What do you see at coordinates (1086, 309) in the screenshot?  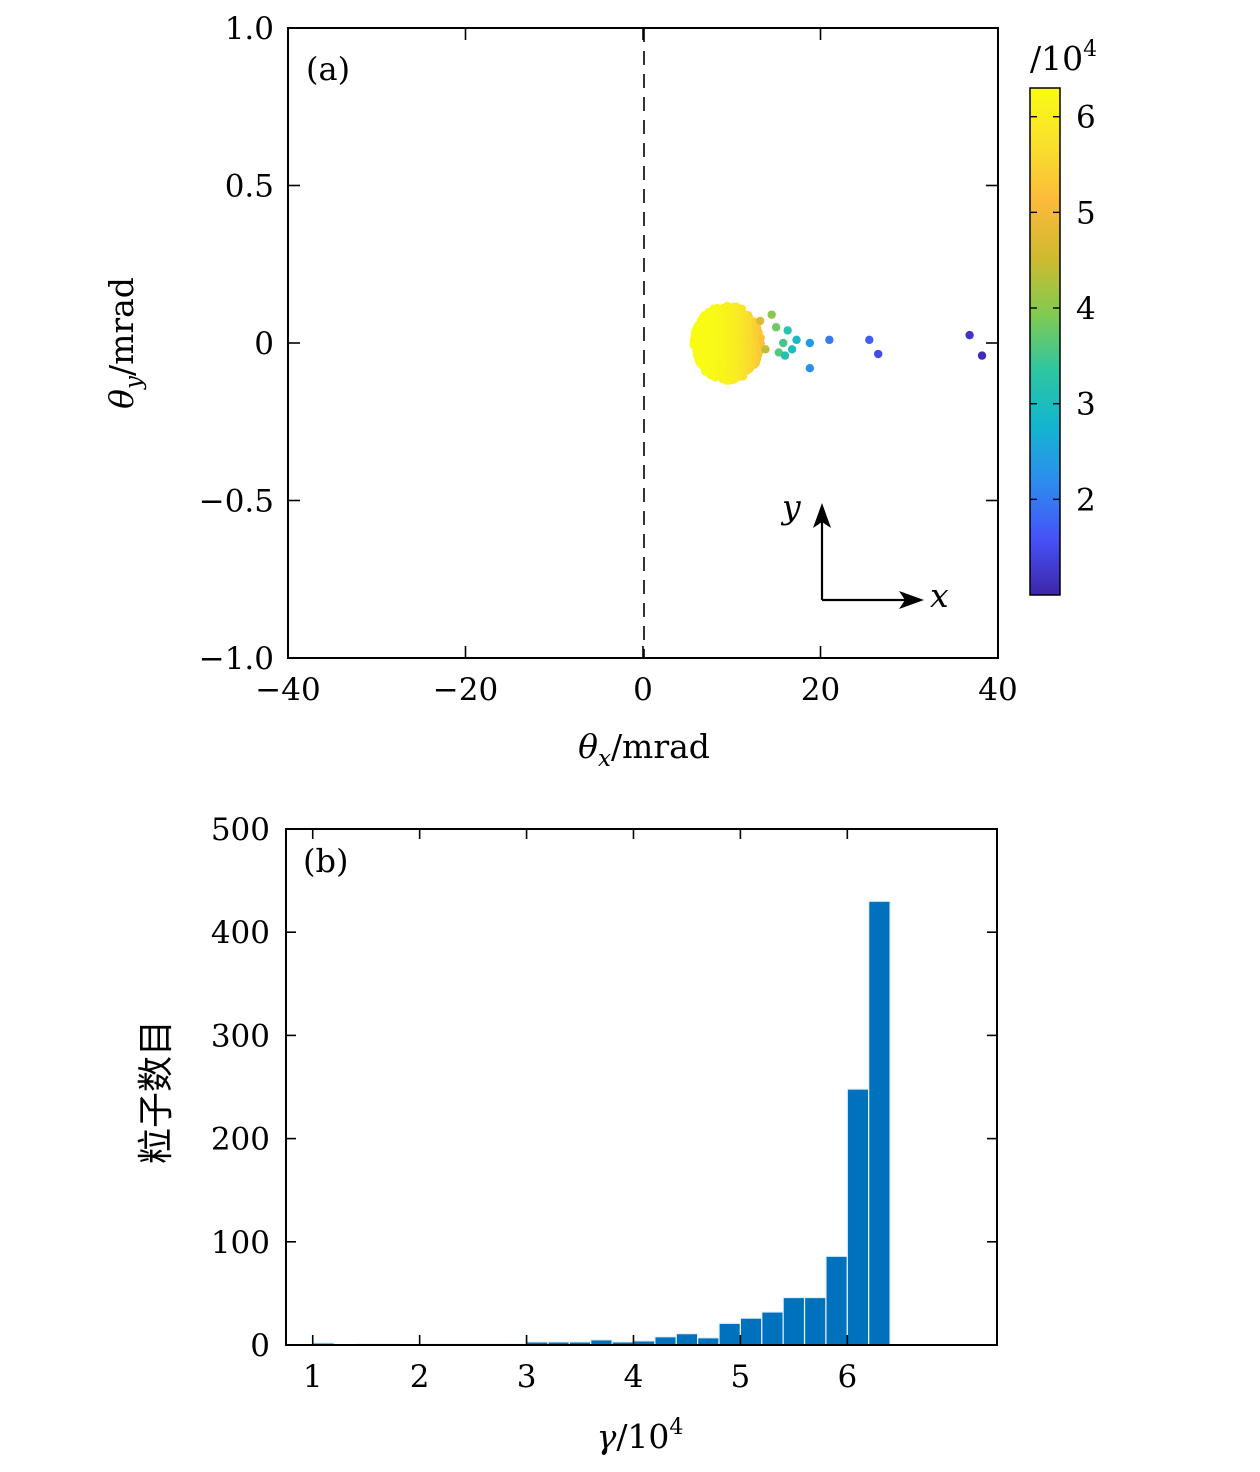 I see `colorbar-tick-label: 4` at bounding box center [1086, 309].